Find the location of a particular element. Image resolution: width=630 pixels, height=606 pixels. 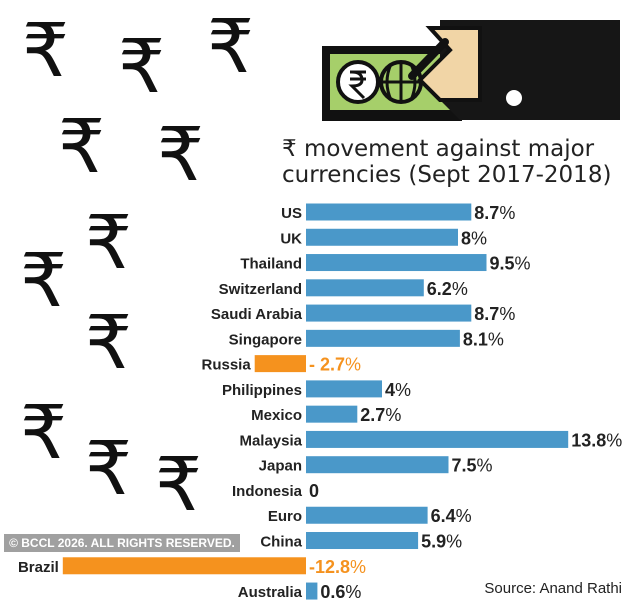

source-note: Source: Anand Rathi is located at coordinates (553, 588).